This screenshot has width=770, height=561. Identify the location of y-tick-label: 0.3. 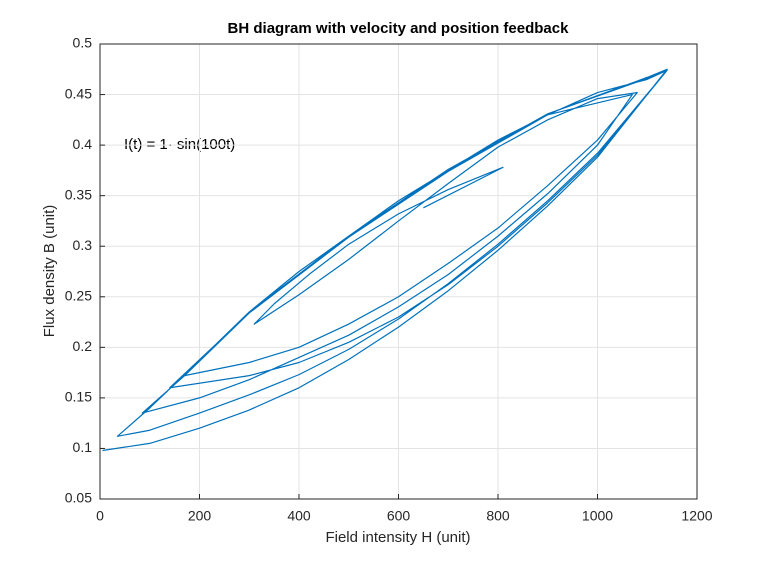
(83, 245).